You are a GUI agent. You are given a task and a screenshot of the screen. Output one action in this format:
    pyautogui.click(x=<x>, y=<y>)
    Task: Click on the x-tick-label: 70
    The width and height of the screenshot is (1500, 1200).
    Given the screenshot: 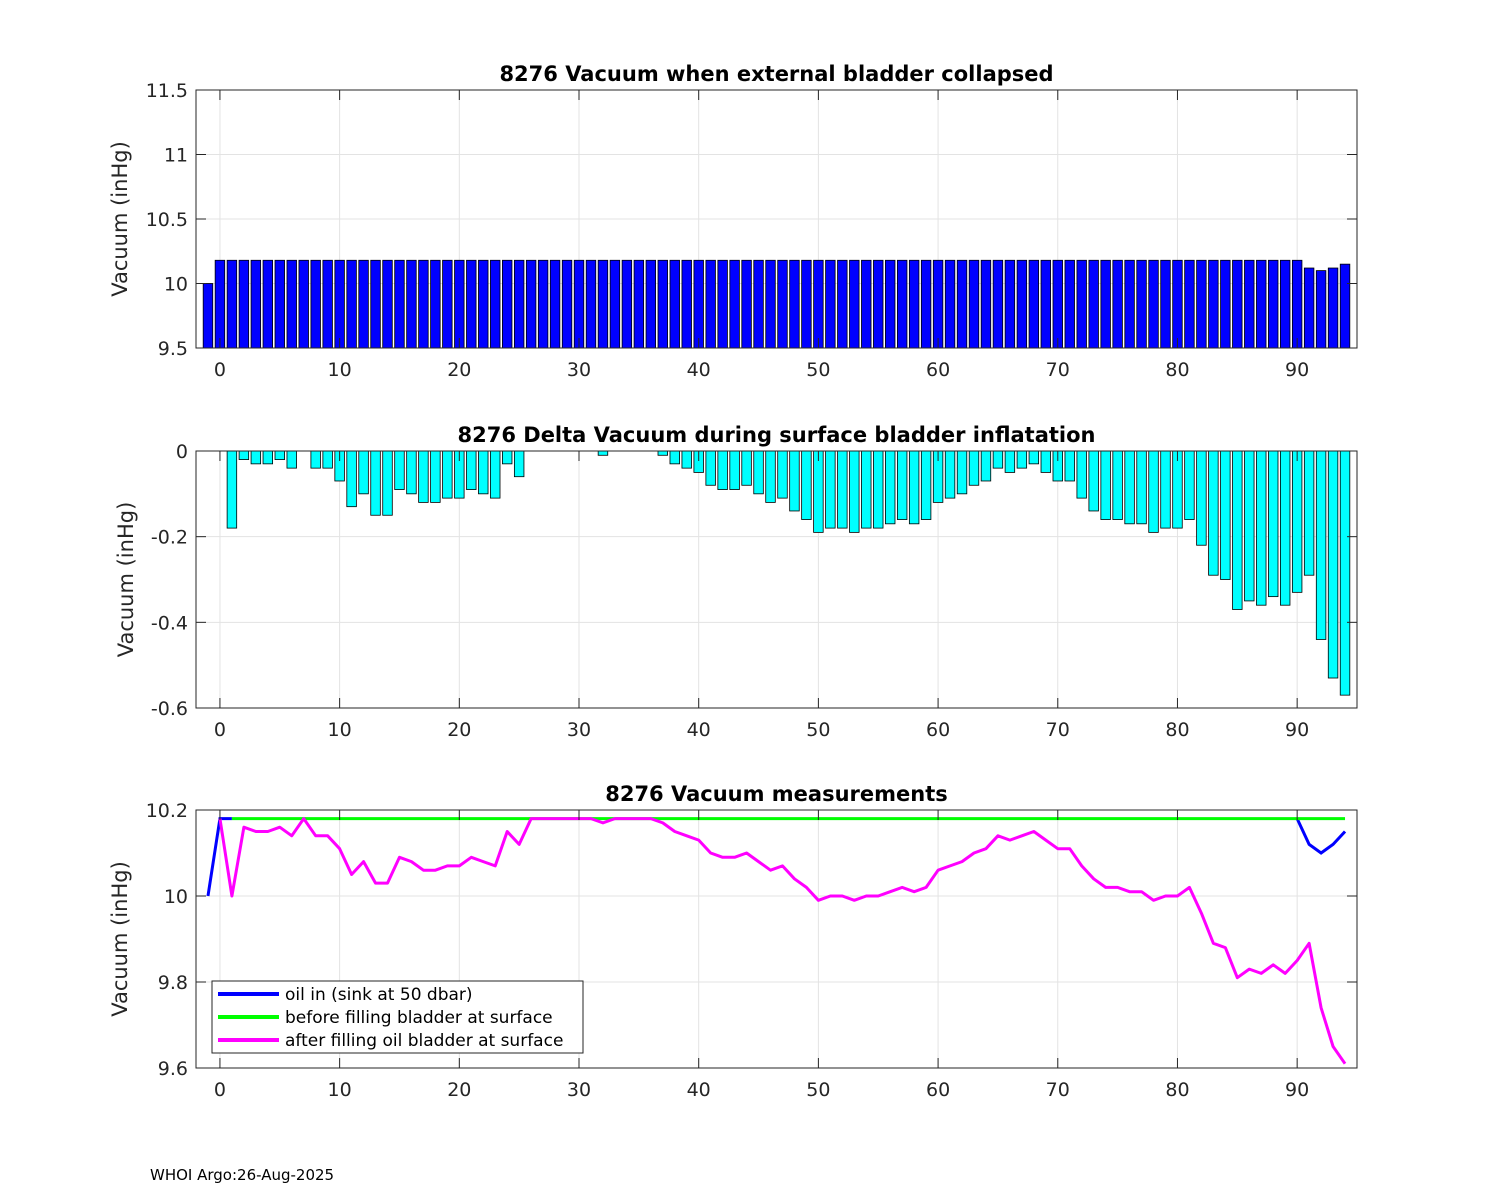 What is the action you would take?
    pyautogui.click(x=1058, y=730)
    